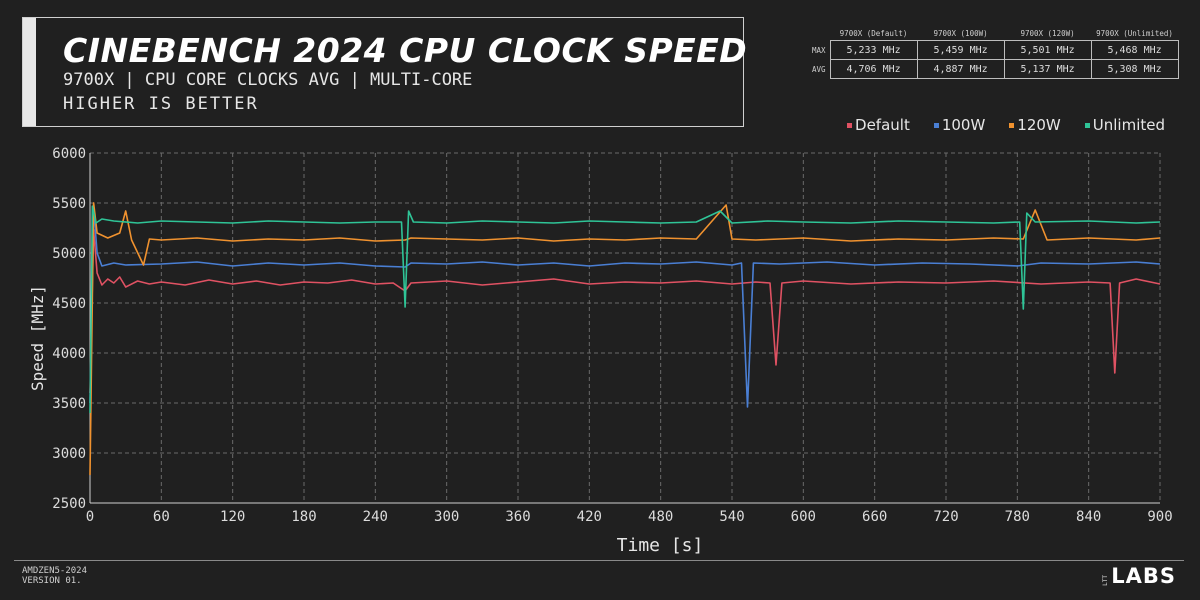  Describe the element at coordinates (69, 404) in the screenshot. I see `y-tick-label: 3500` at that location.